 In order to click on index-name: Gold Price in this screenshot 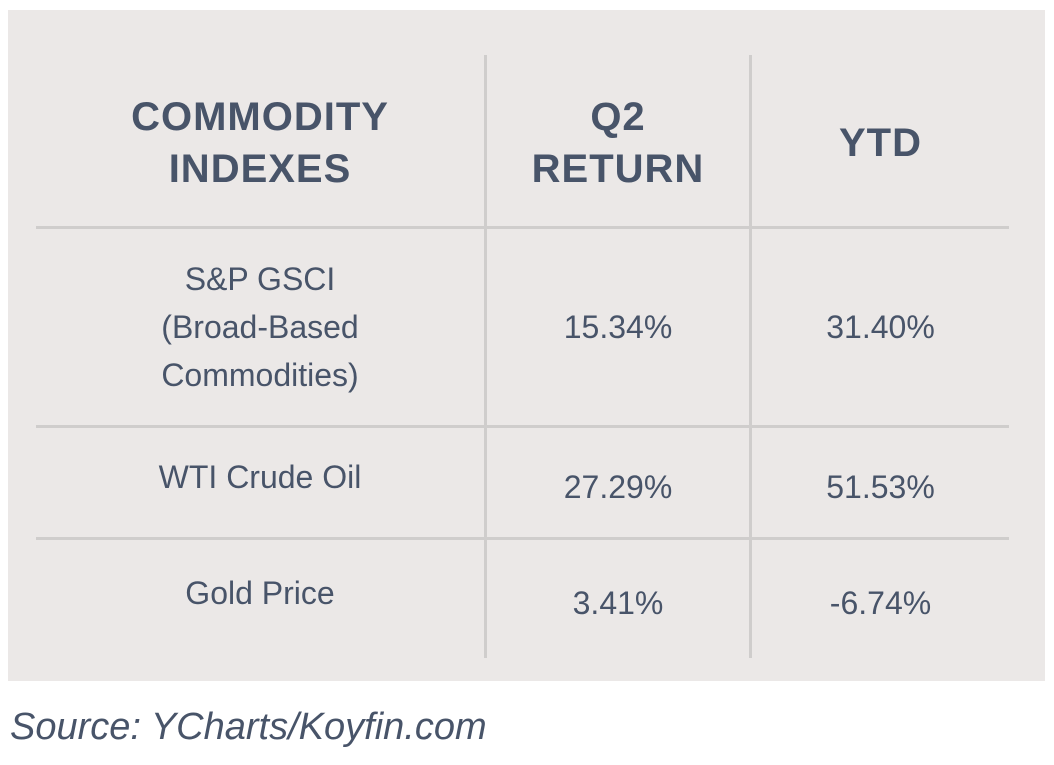, I will do `click(260, 593)`.